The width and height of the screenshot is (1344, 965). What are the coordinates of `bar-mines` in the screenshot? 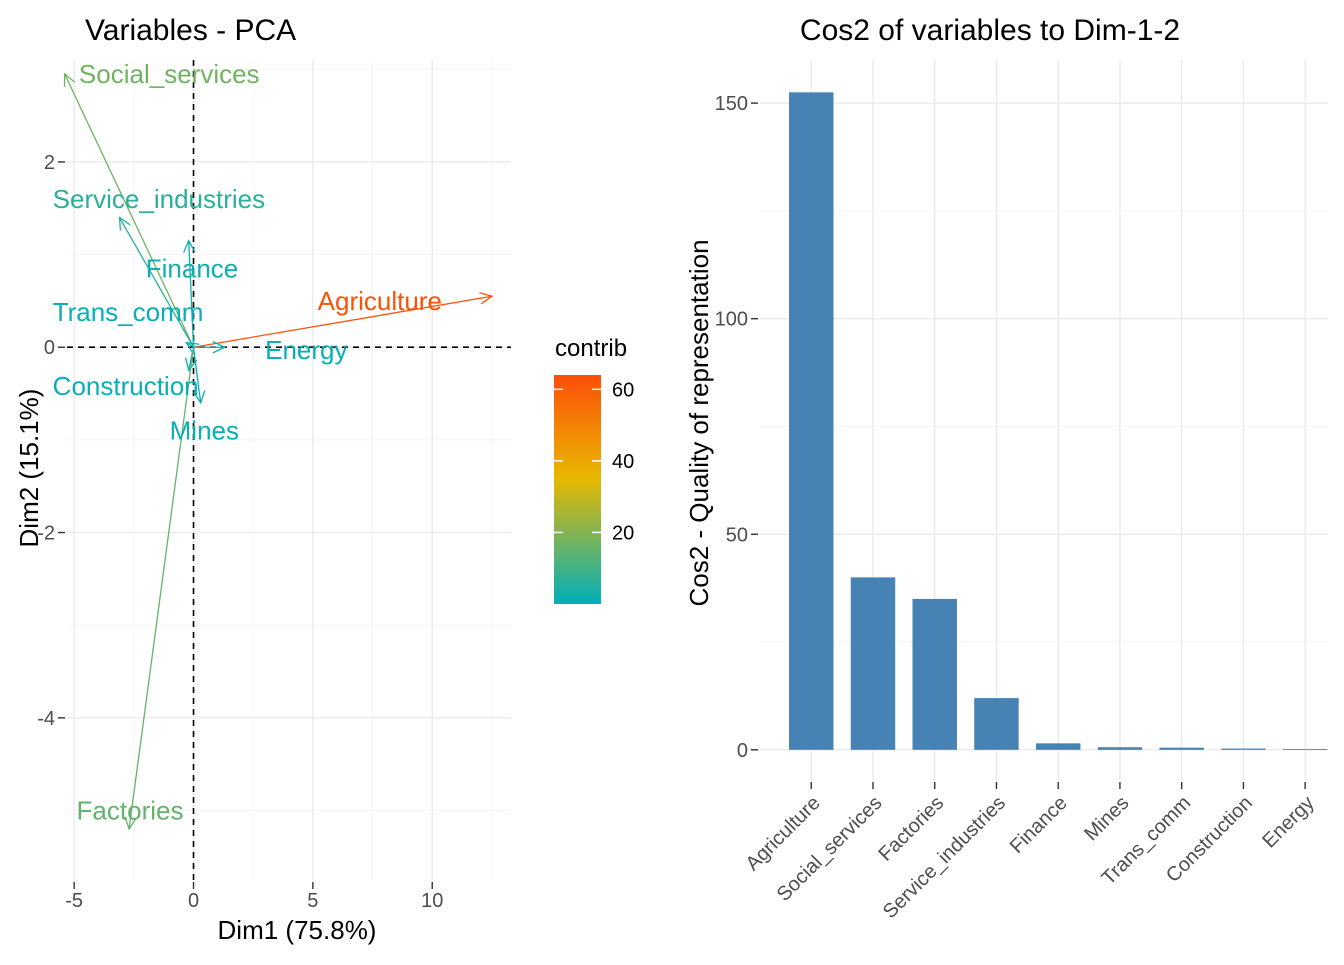 It's located at (1120, 748).